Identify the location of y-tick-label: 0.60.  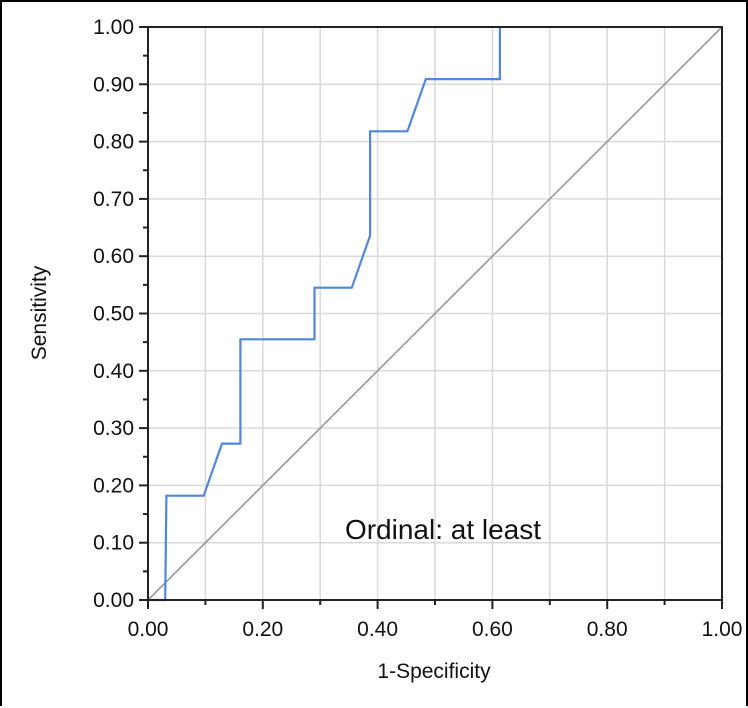
(113, 256).